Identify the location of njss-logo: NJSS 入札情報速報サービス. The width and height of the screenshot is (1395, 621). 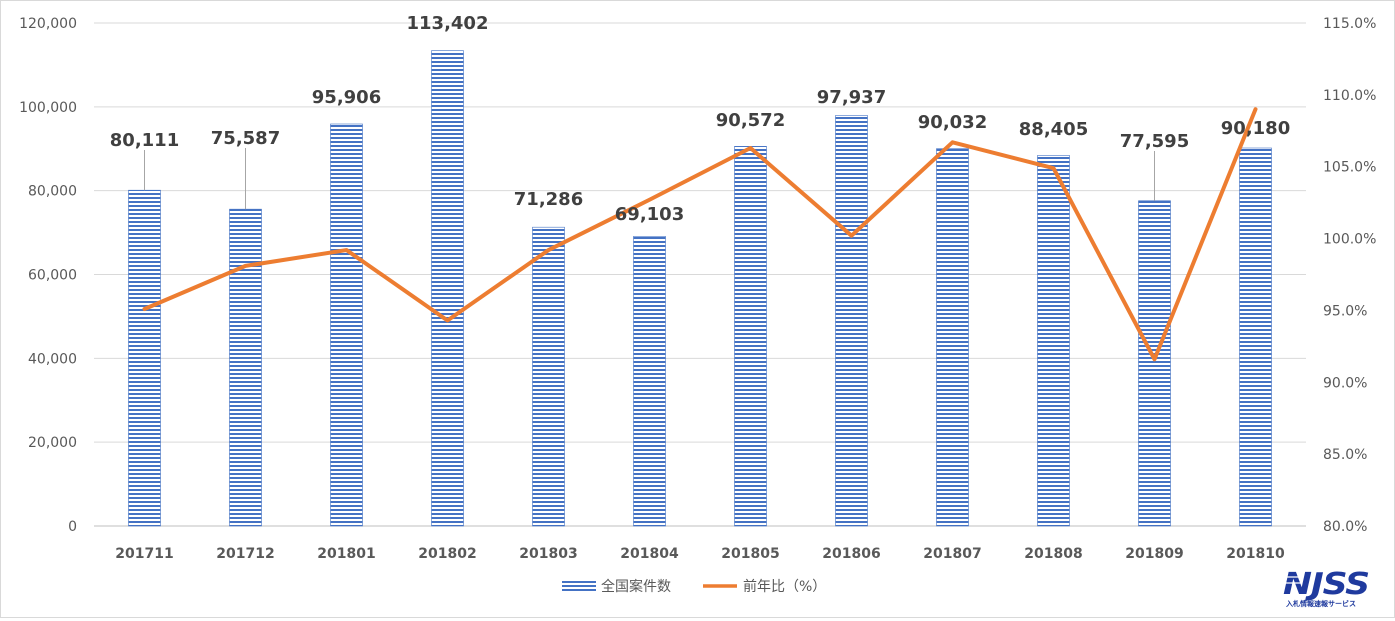
(1326, 587).